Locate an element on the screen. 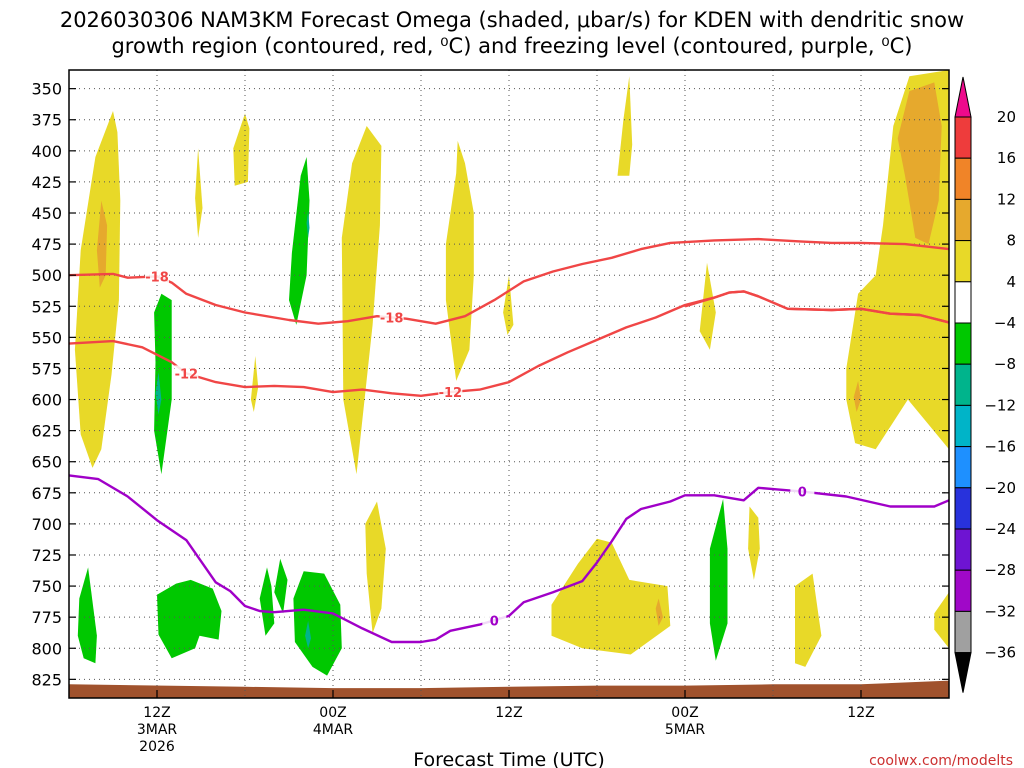 The height and width of the screenshot is (768, 1024). colorbar-label: 8 is located at coordinates (1011, 241).